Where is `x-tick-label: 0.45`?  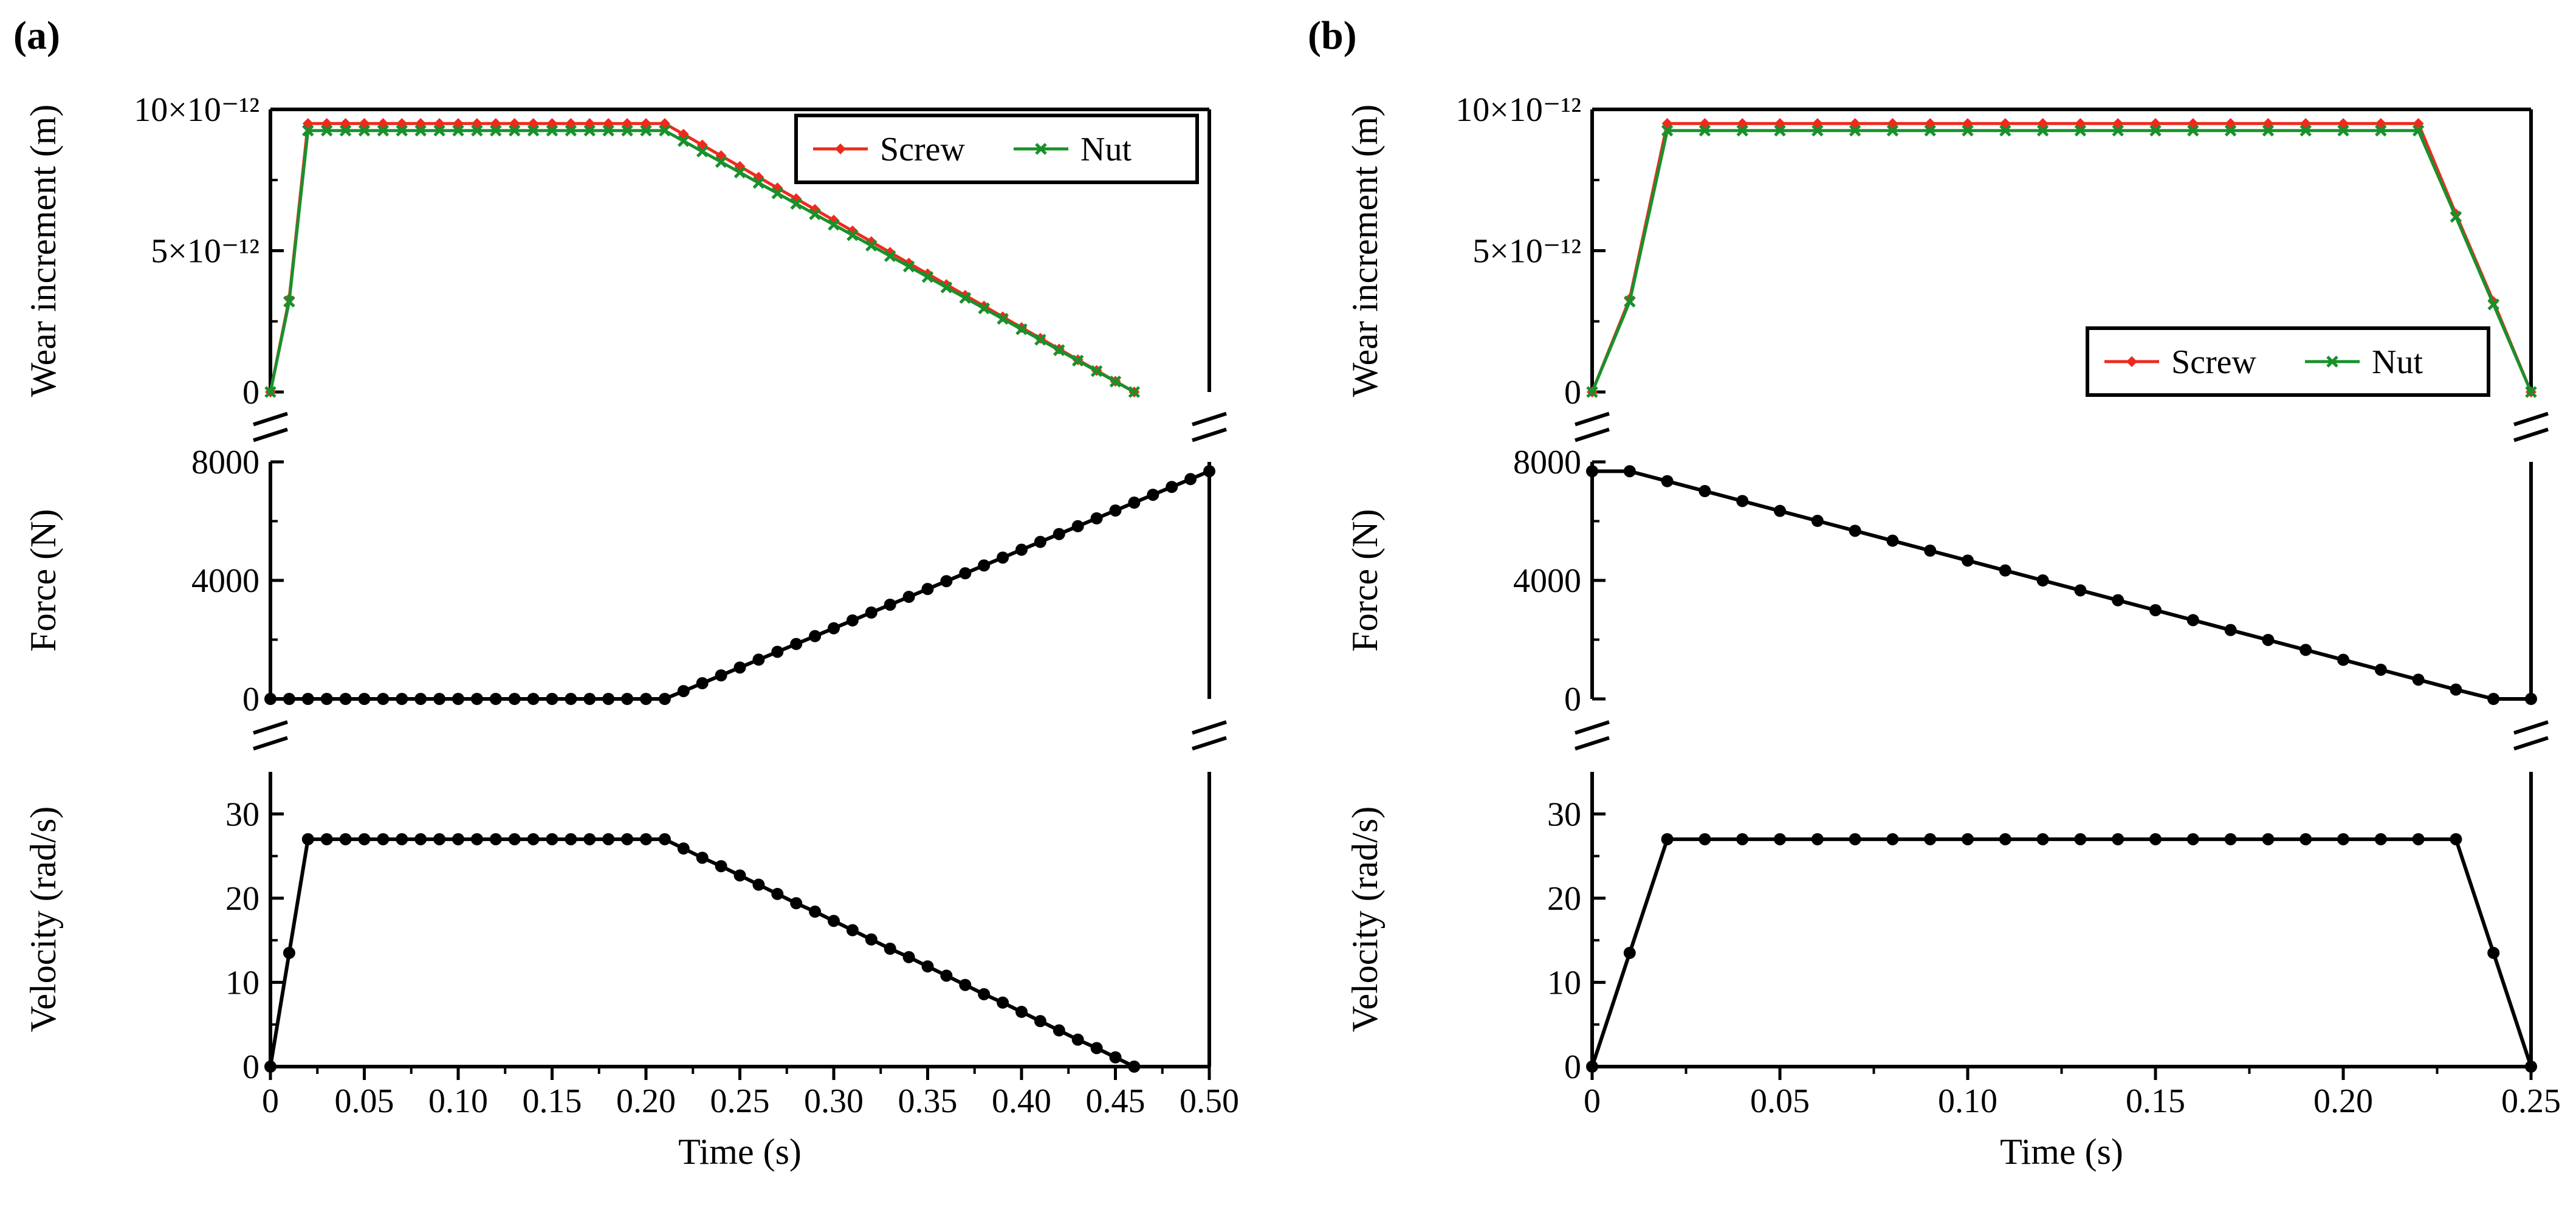 x-tick-label: 0.45 is located at coordinates (1115, 1101).